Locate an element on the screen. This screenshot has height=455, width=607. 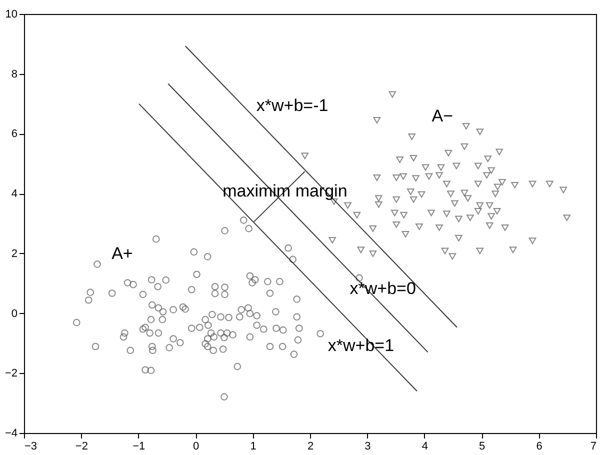
x-tick-label: 5 is located at coordinates (482, 446).